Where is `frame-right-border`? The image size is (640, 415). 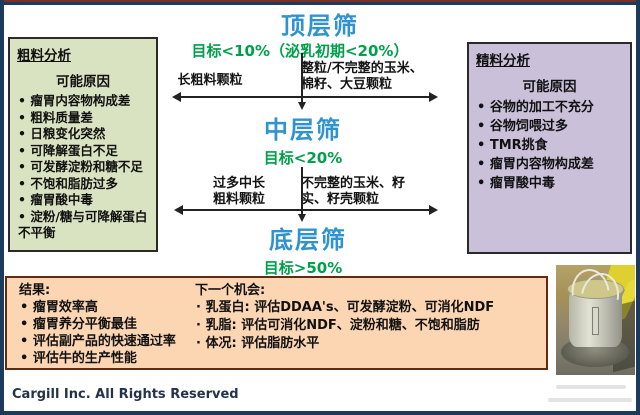 frame-right-border is located at coordinates (638, 207).